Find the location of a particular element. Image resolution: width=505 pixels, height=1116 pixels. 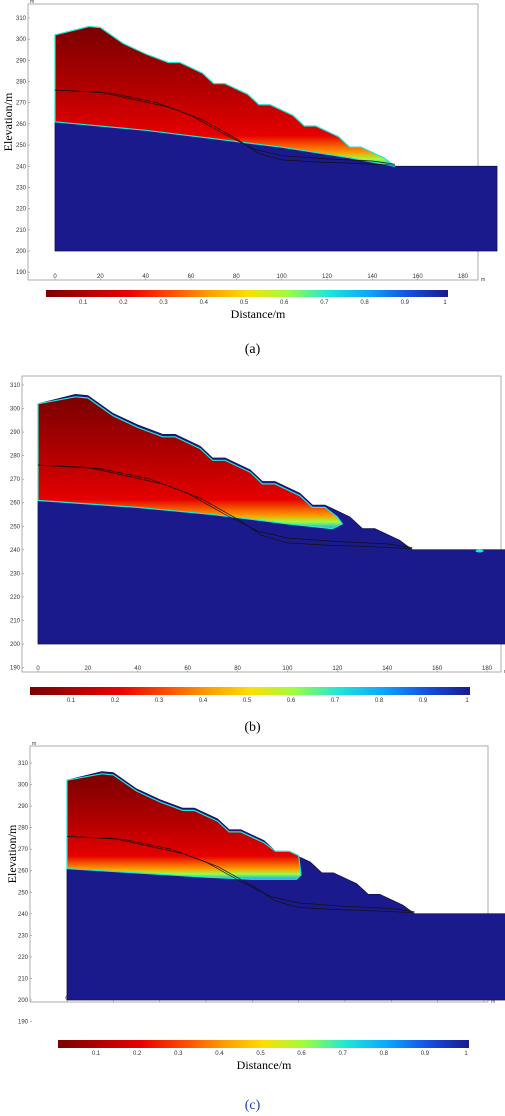

y-tick-label: 200 is located at coordinates (15, 645).